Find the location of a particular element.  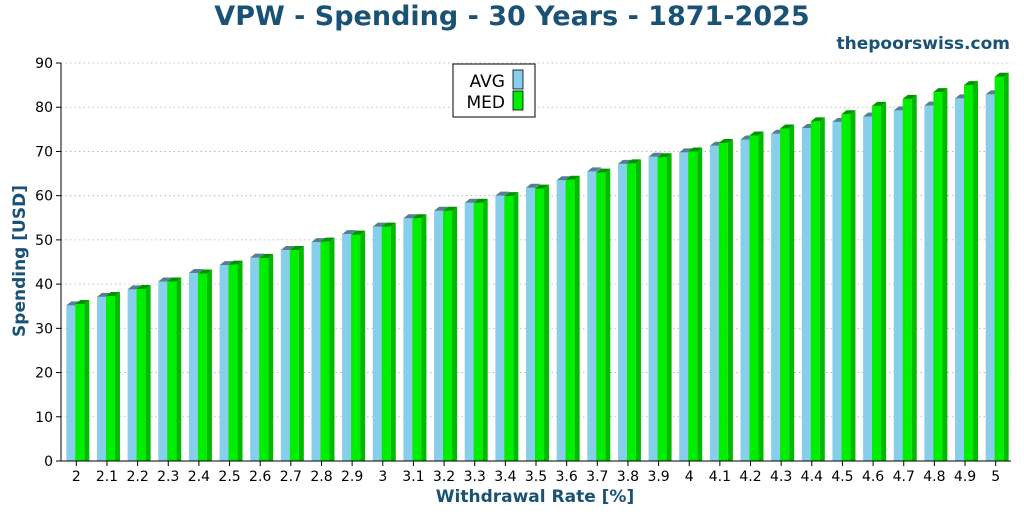

x-tick-label: 2 is located at coordinates (76, 477).